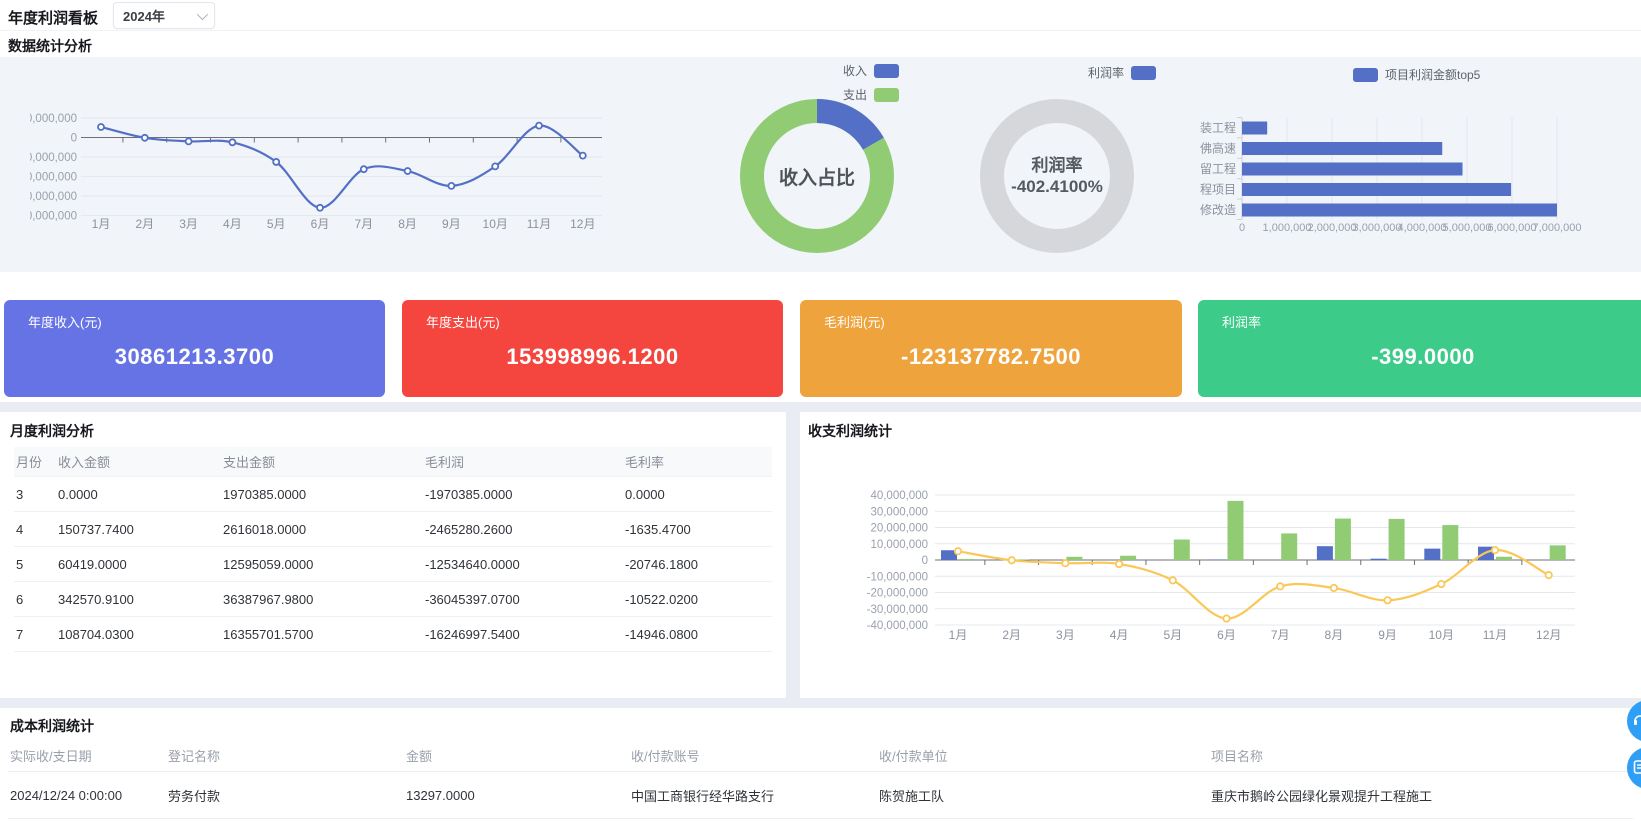  I want to click on svg-text: 1月, so click(958, 635).